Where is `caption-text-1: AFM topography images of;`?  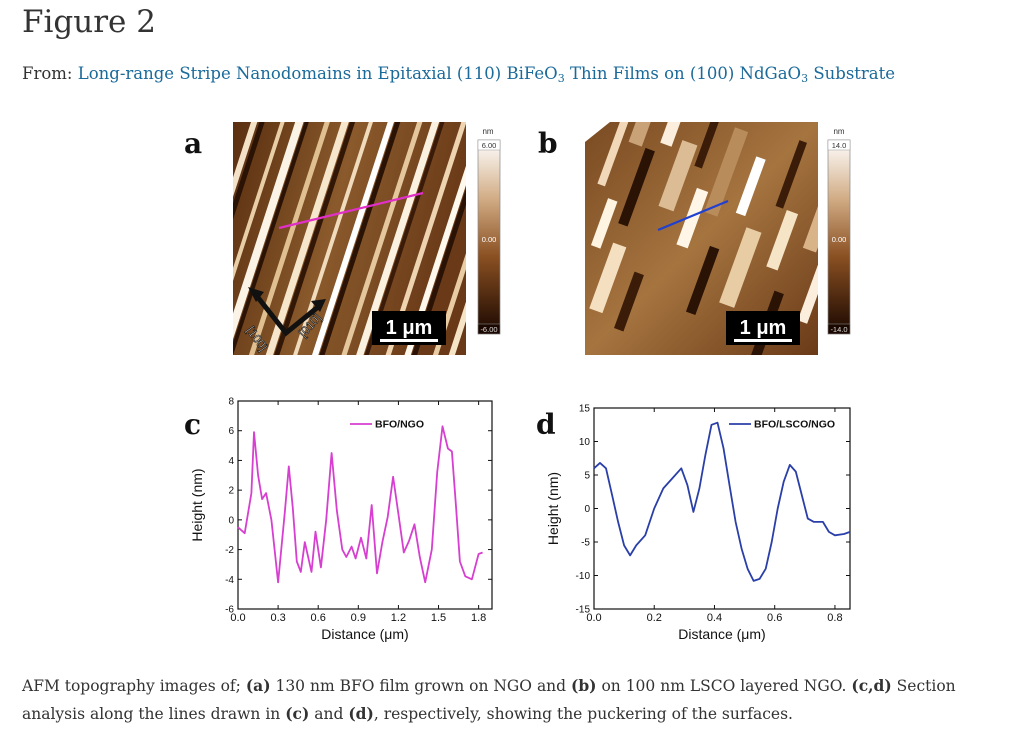 caption-text-1: AFM topography images of; is located at coordinates (134, 686).